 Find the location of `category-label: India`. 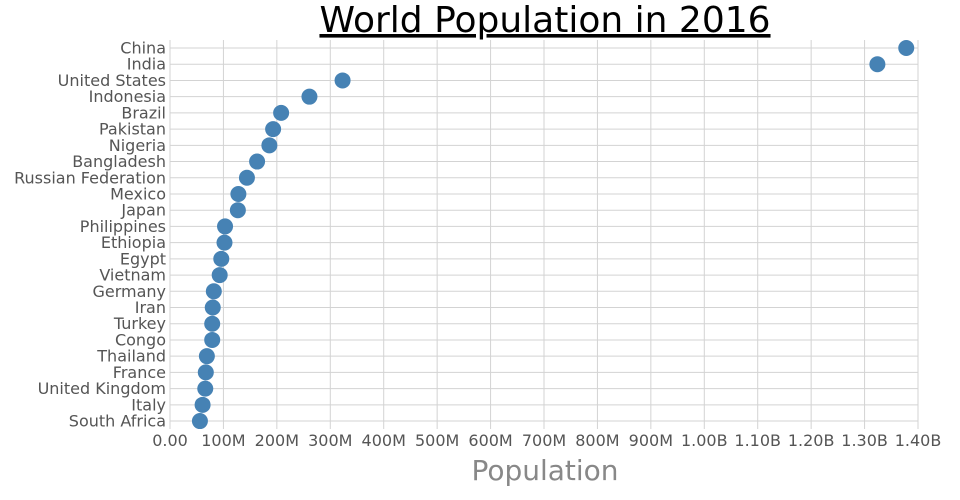

category-label: India is located at coordinates (146, 64).